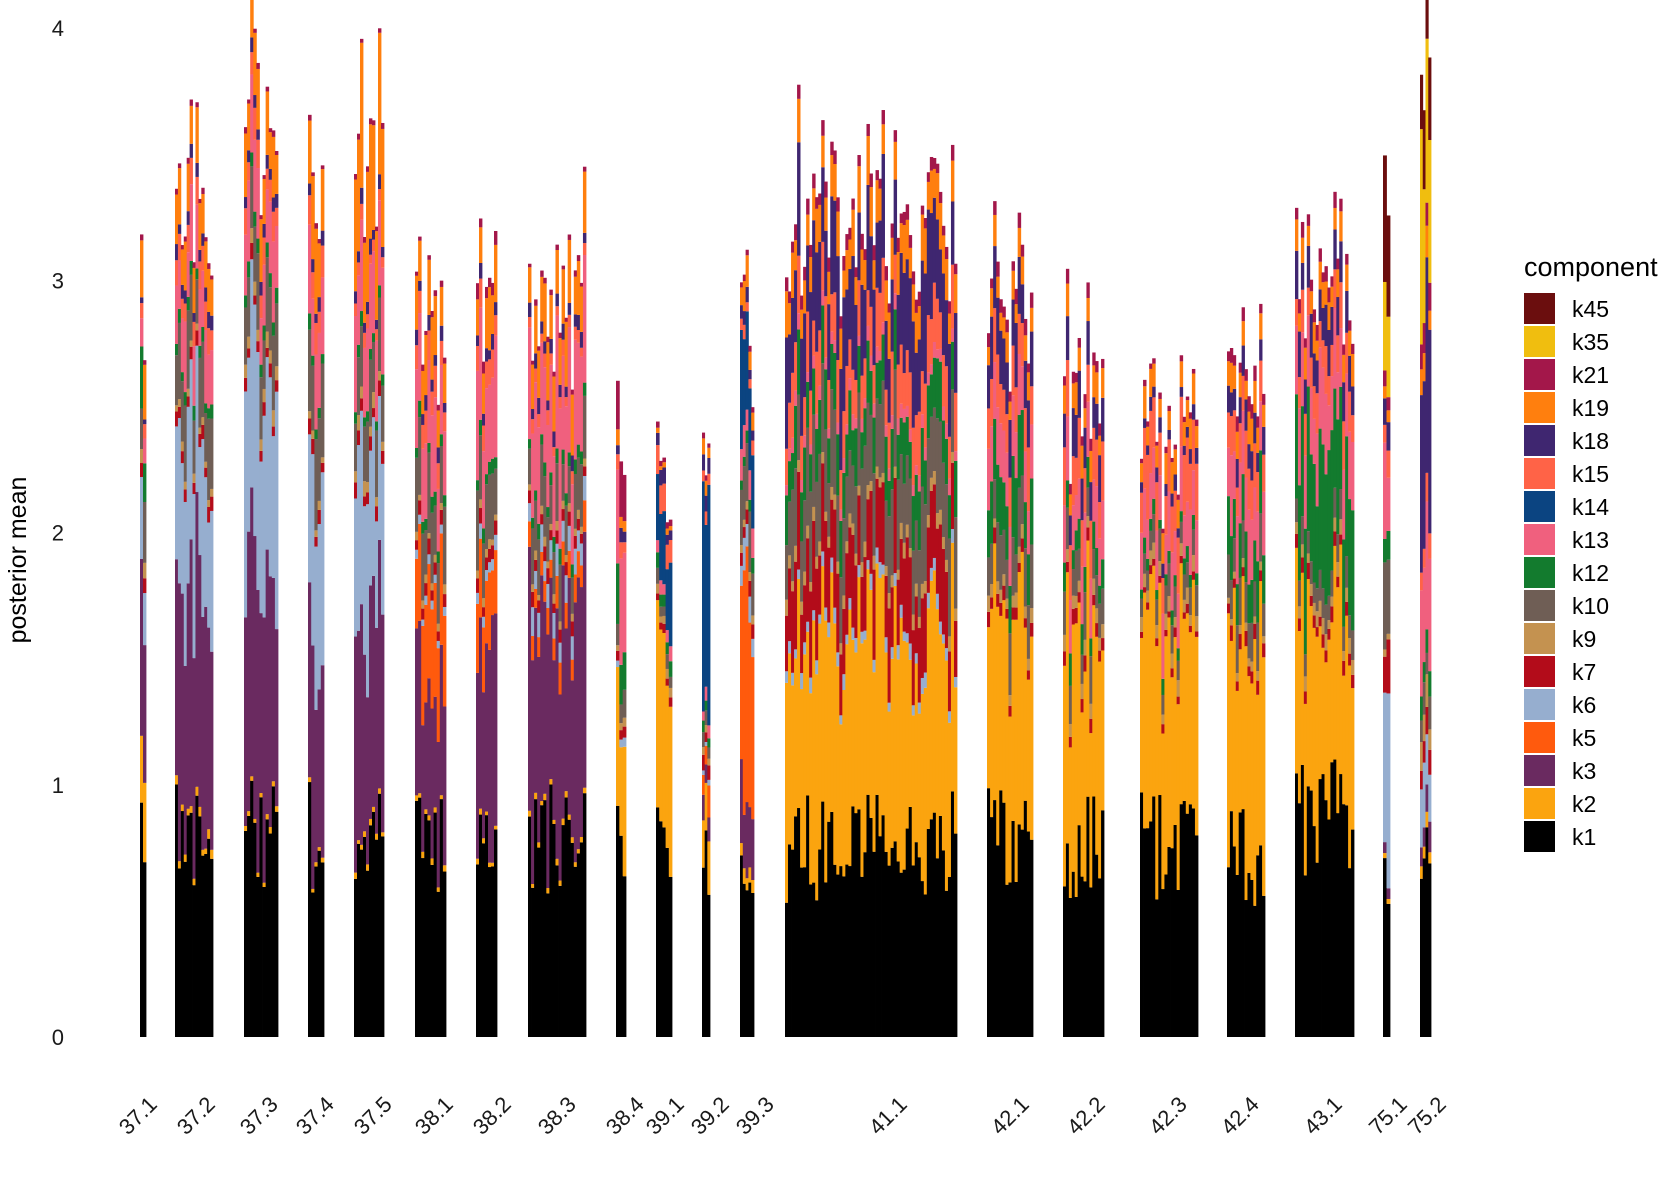 The width and height of the screenshot is (1680, 1200). What do you see at coordinates (1590, 441) in the screenshot?
I see `legend-label: k18` at bounding box center [1590, 441].